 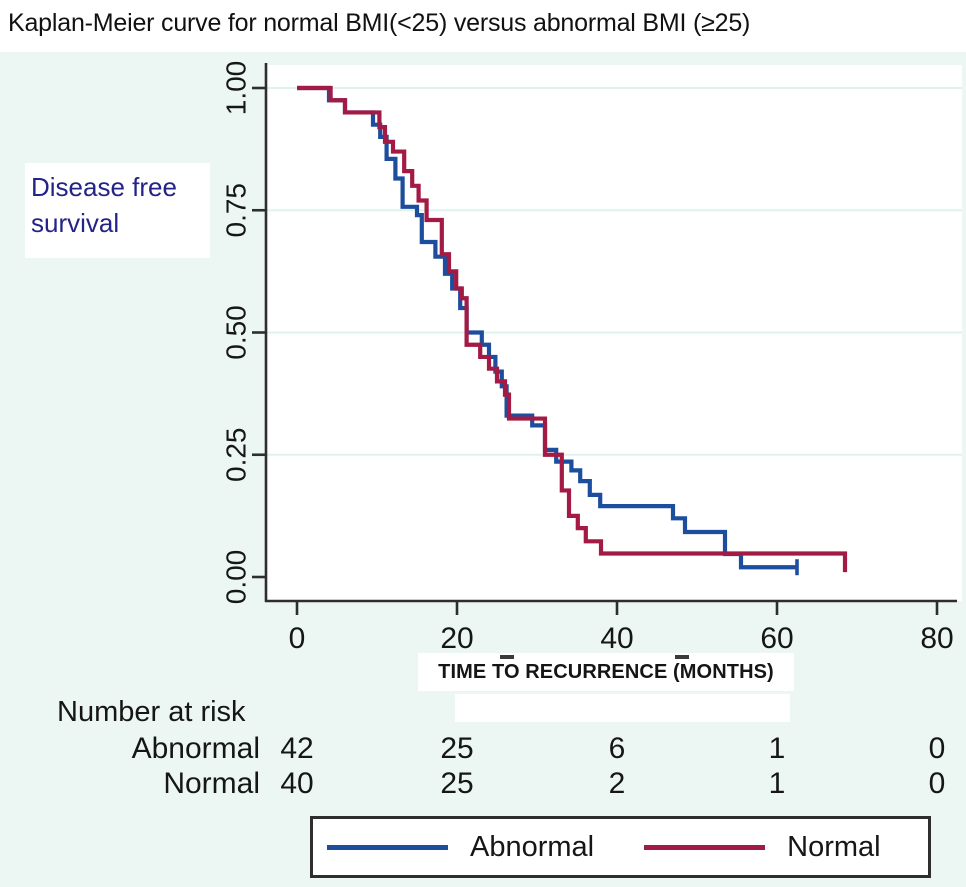 What do you see at coordinates (75, 223) in the screenshot?
I see `y-axis-title-line2: survival` at bounding box center [75, 223].